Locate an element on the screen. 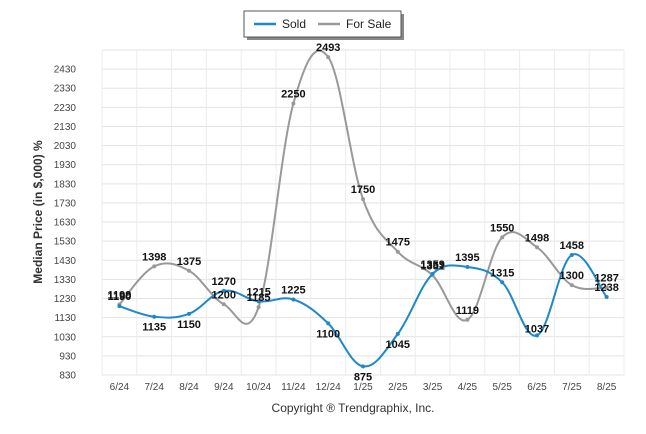 The width and height of the screenshot is (646, 434). data-label-sold: 1190 is located at coordinates (119, 297).